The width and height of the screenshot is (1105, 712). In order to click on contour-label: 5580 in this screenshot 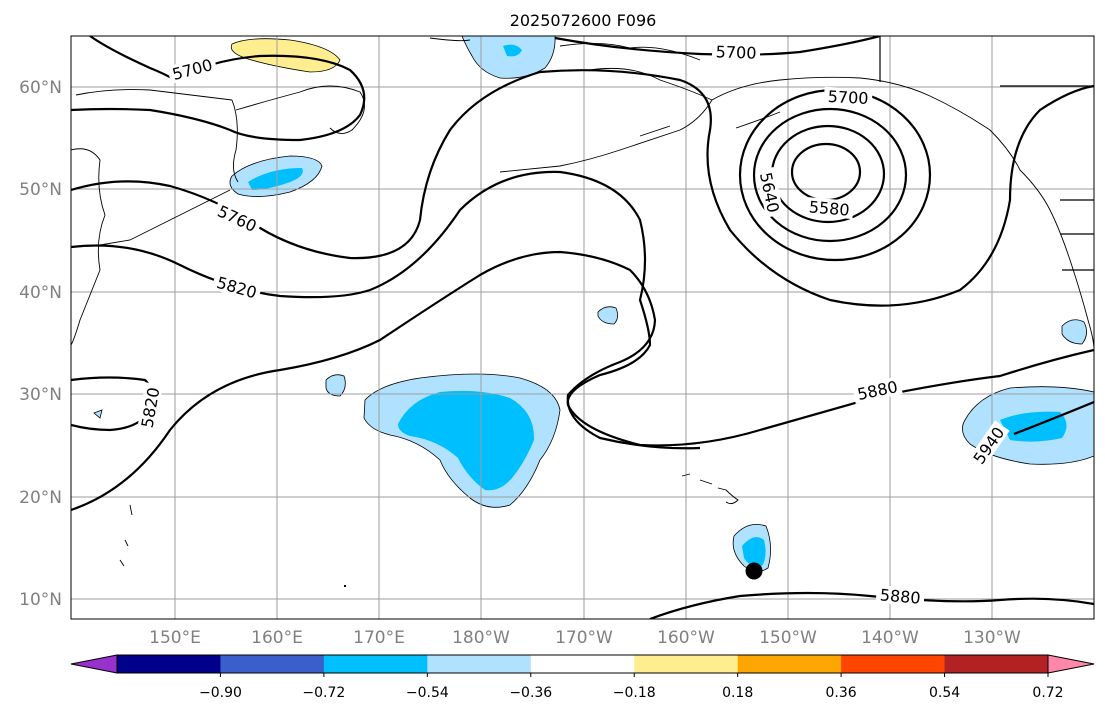, I will do `click(829, 208)`.